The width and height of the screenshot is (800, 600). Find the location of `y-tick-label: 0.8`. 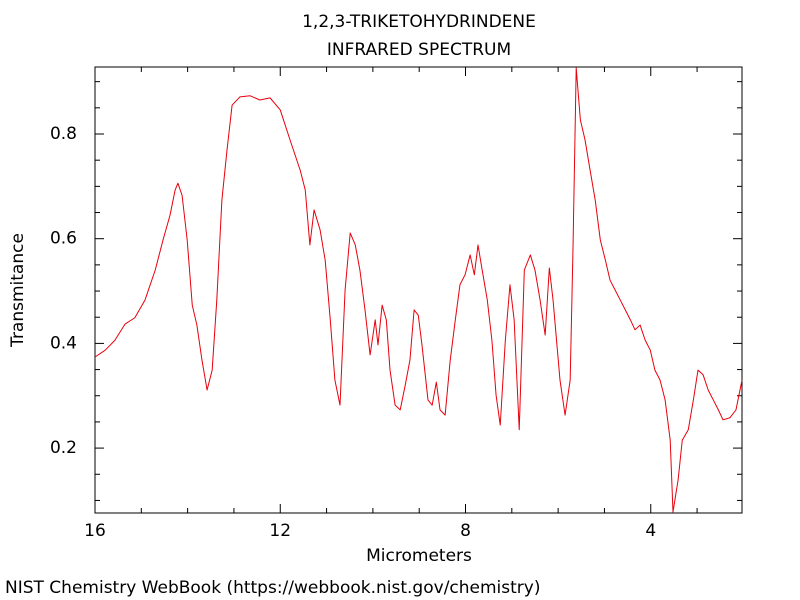

y-tick-label: 0.8 is located at coordinates (63, 134).